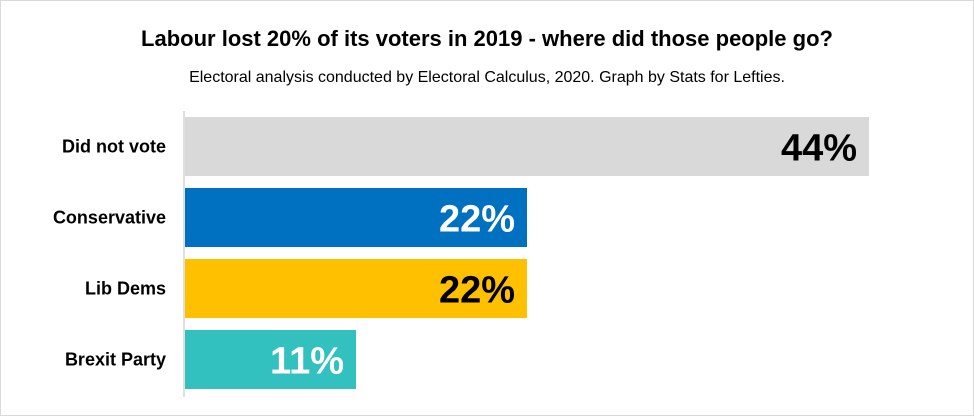 The image size is (974, 416). I want to click on category-label: Brexit Party, so click(115, 360).